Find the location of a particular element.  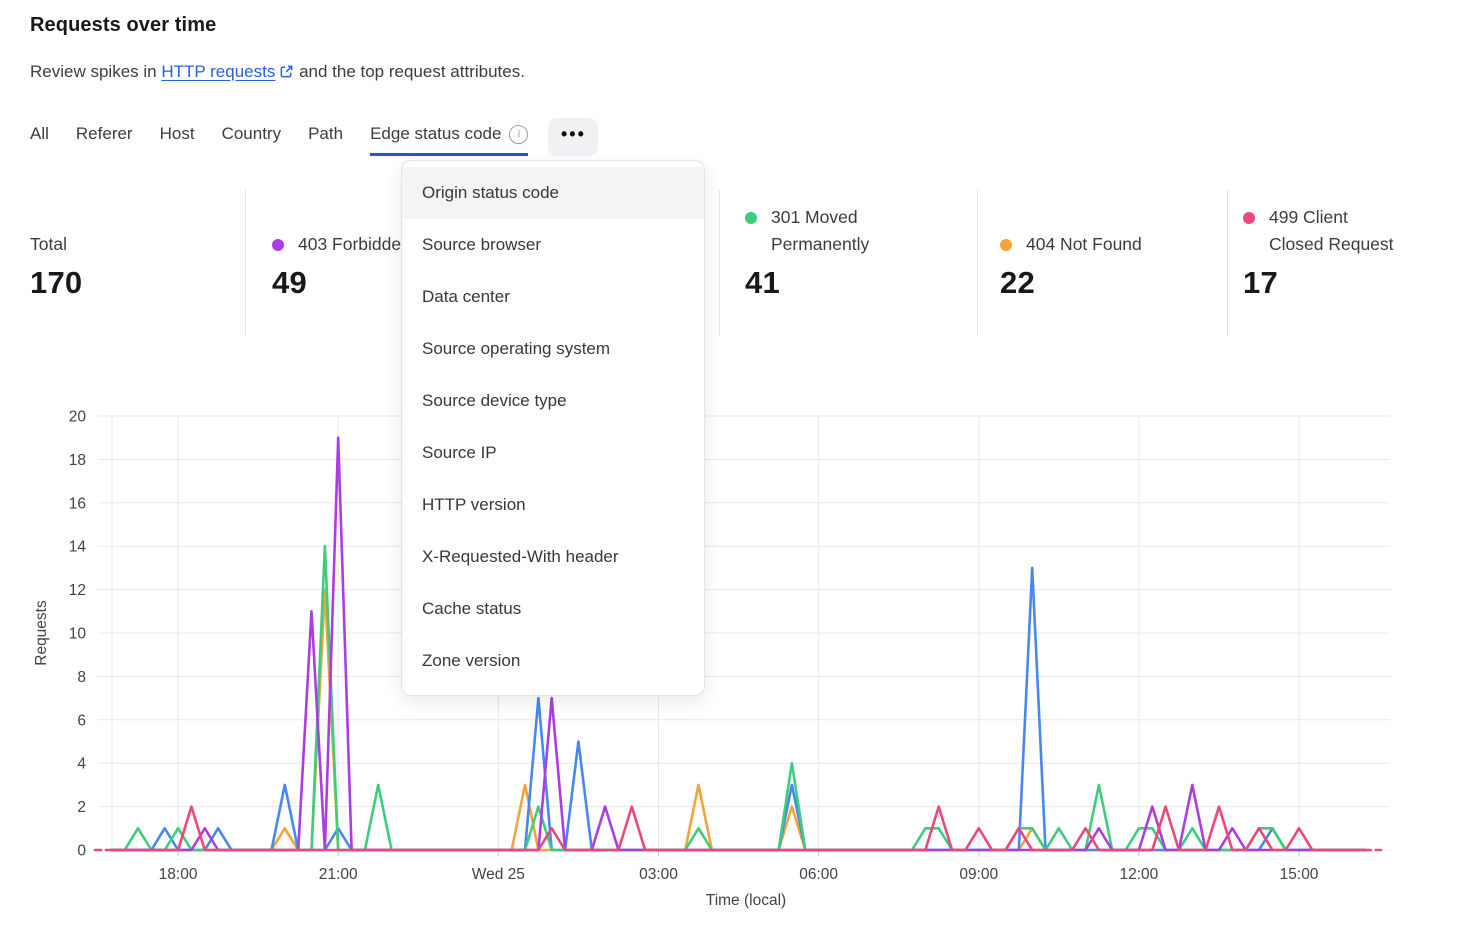

tab-referer: Referer is located at coordinates (104, 137).